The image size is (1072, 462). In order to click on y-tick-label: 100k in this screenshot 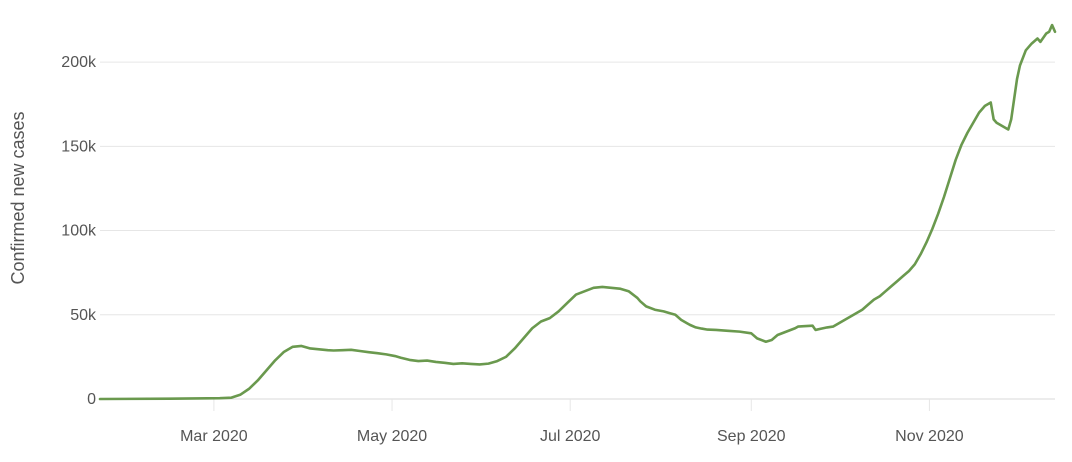, I will do `click(79, 231)`.